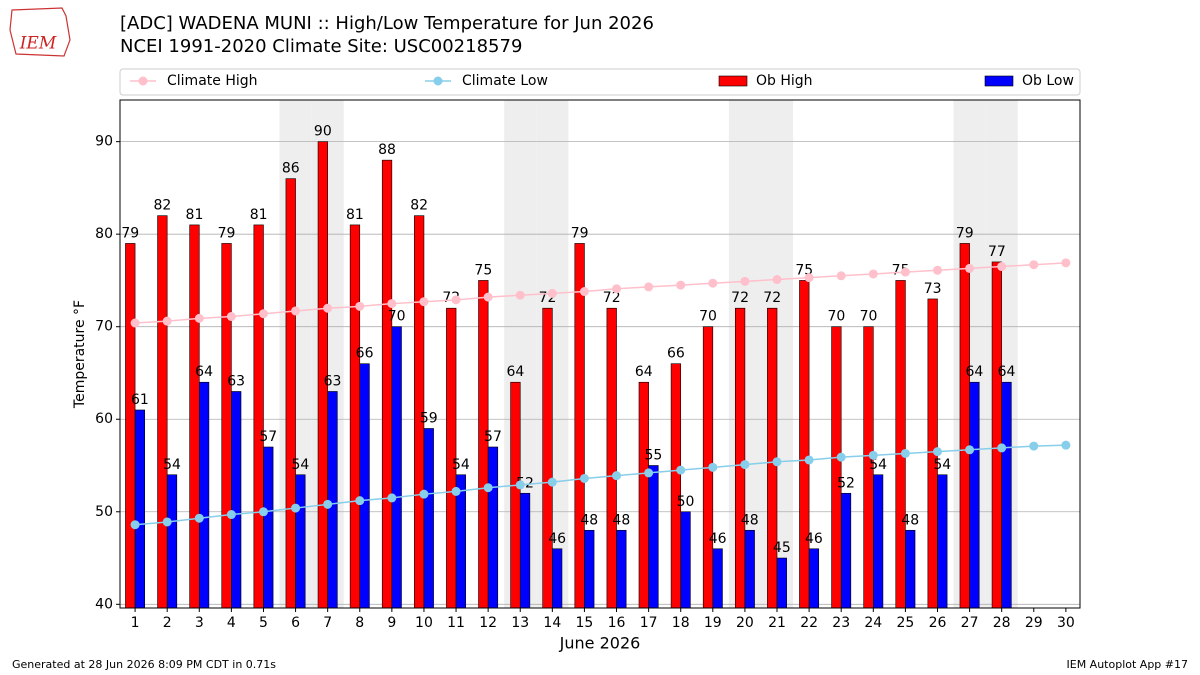 The height and width of the screenshot is (675, 1200). I want to click on x-tick-label: 2, so click(167, 623).